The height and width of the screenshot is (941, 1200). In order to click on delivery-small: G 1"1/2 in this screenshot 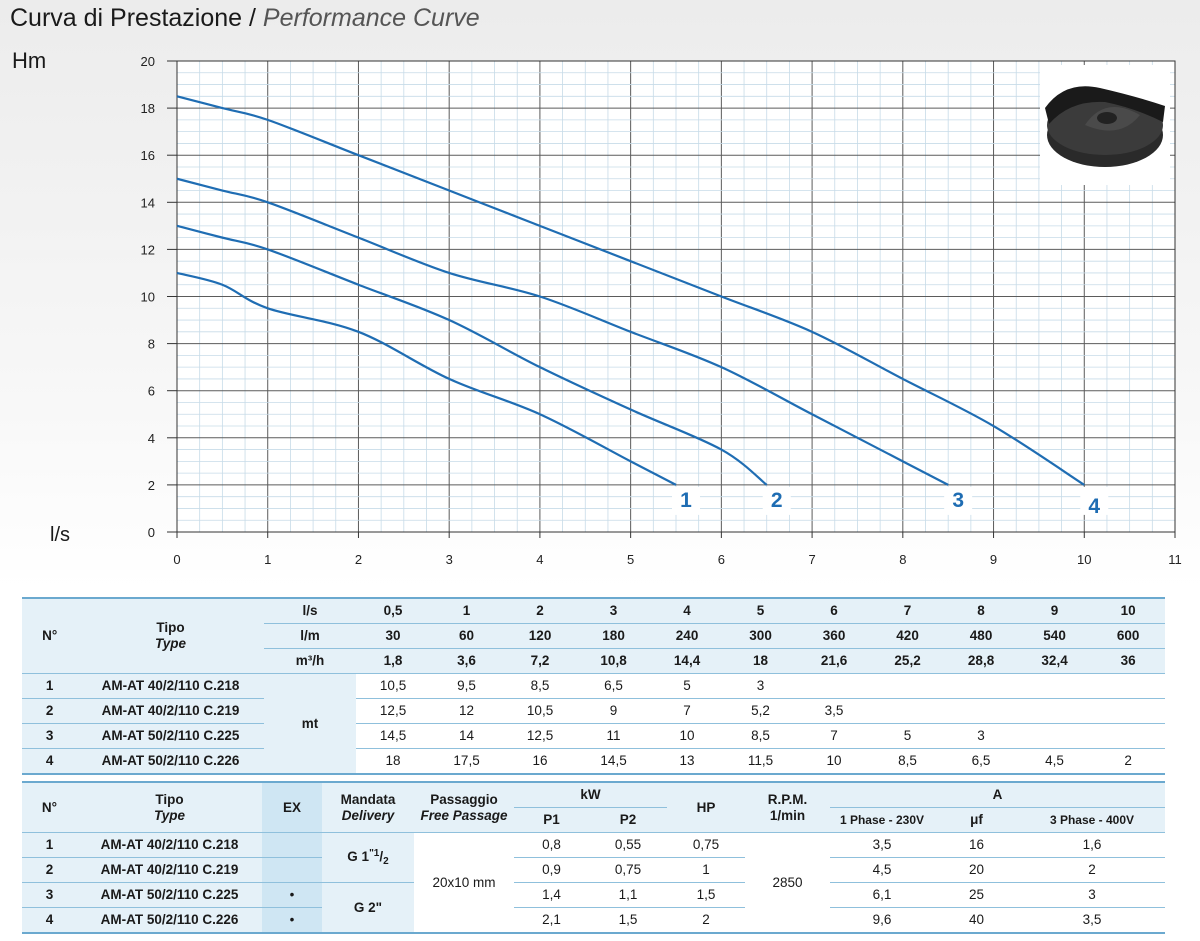, I will do `click(368, 857)`.